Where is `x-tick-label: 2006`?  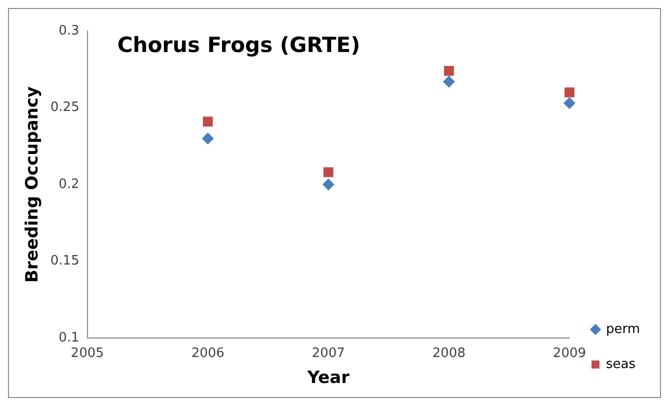 x-tick-label: 2006 is located at coordinates (207, 354).